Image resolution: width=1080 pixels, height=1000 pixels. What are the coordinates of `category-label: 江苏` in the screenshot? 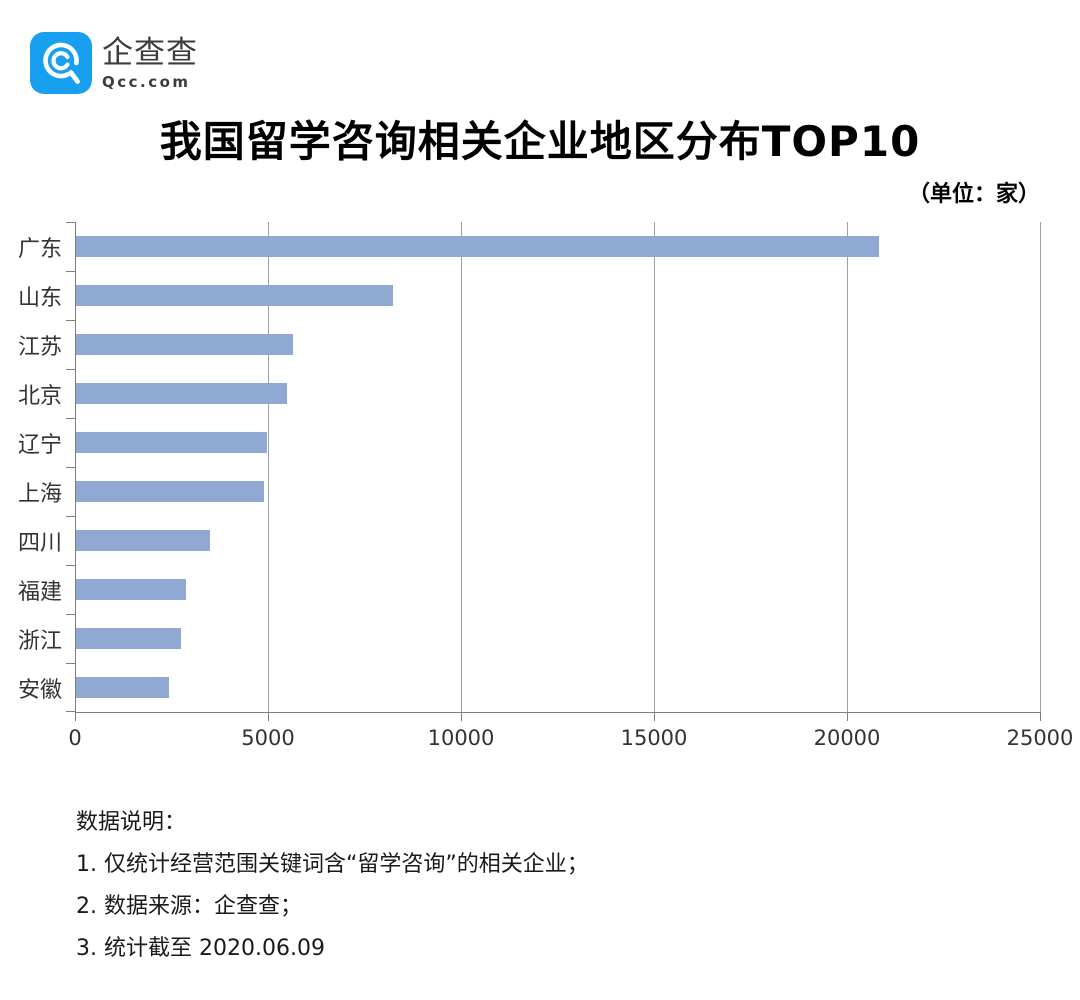 It's located at (39, 347).